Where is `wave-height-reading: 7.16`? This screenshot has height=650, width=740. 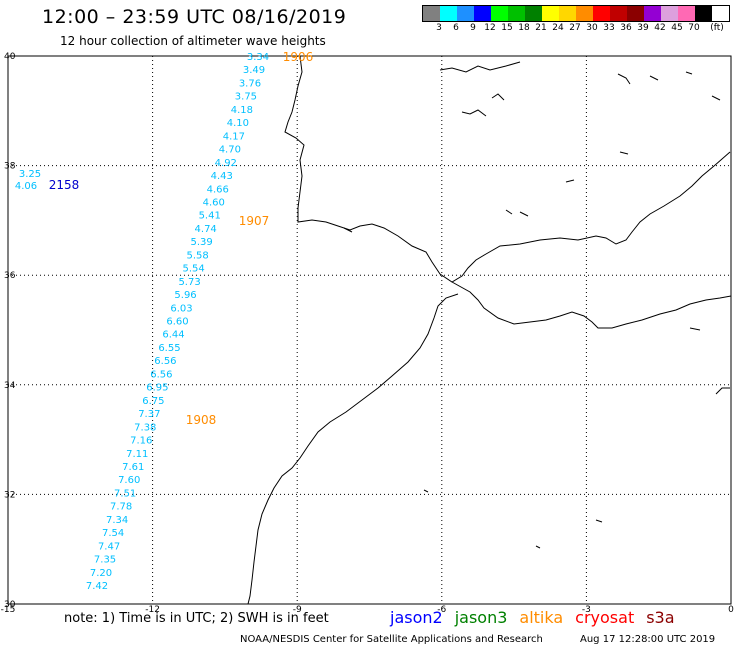
wave-height-reading: 7.16 is located at coordinates (141, 441).